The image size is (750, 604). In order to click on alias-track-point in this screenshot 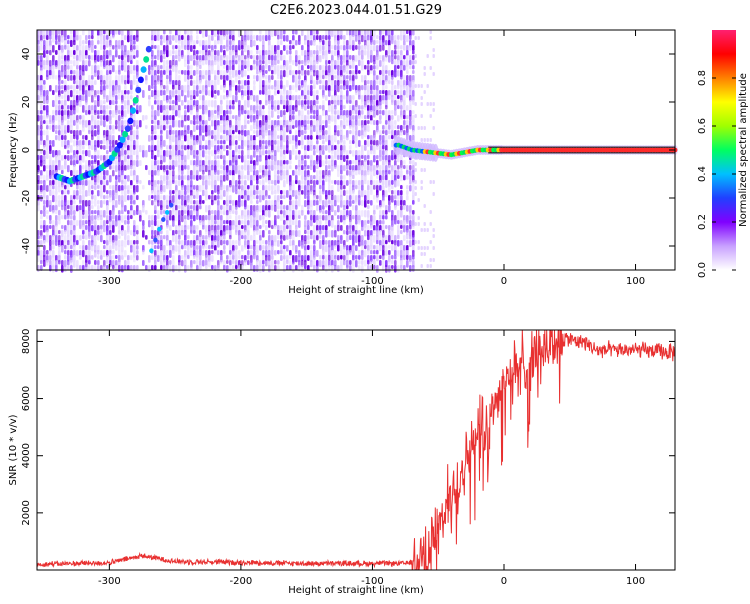, I will do `click(155, 240)`.